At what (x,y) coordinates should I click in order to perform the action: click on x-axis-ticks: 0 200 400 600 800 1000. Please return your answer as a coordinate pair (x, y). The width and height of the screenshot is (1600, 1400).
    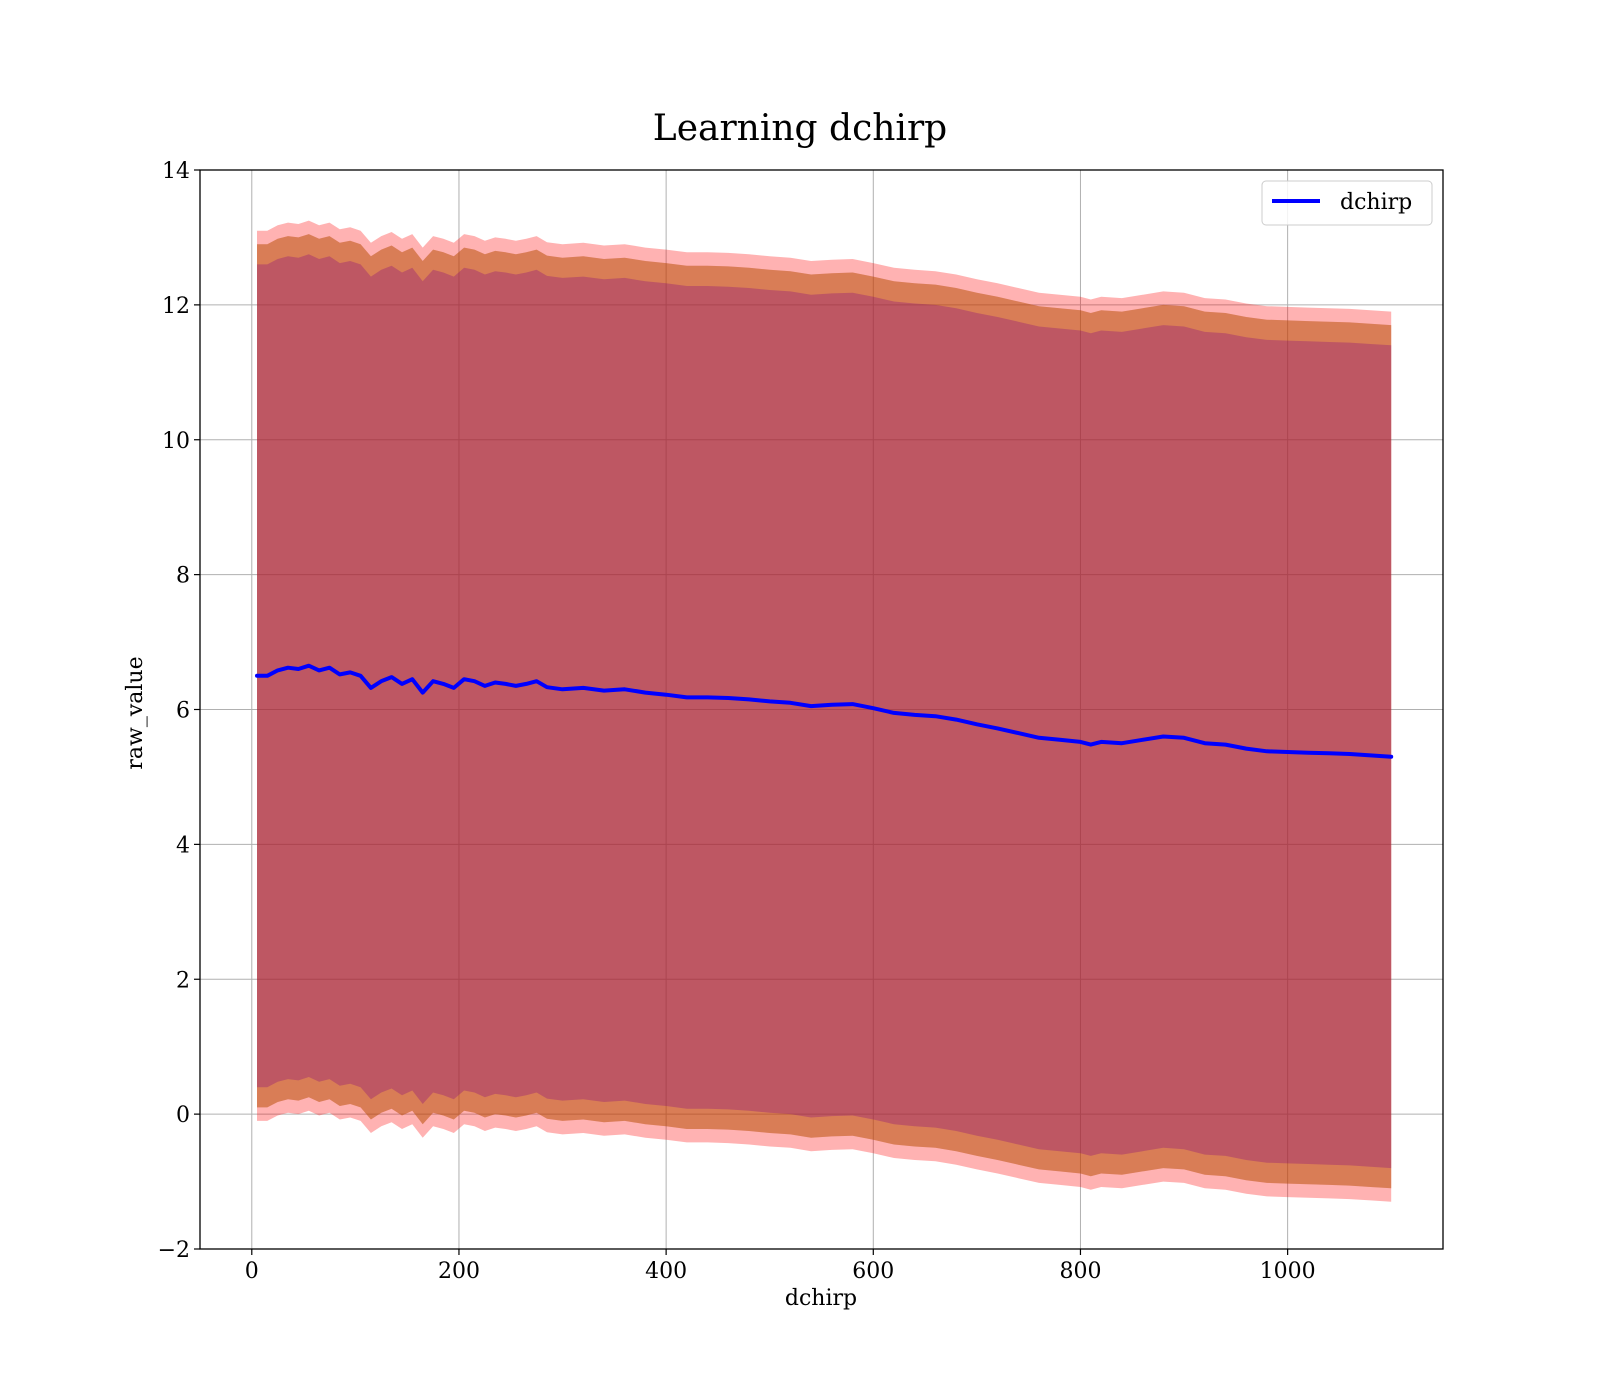
    Looking at the image, I should click on (780, 1266).